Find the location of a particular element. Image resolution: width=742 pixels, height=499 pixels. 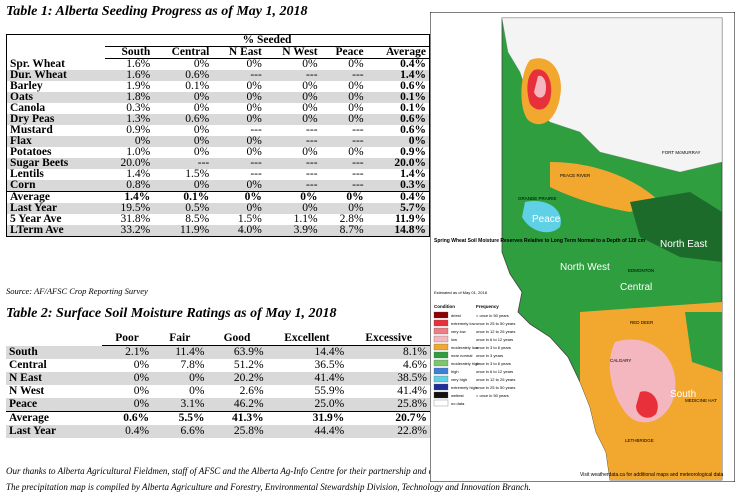

table1-column-header: South is located at coordinates (129, 52).